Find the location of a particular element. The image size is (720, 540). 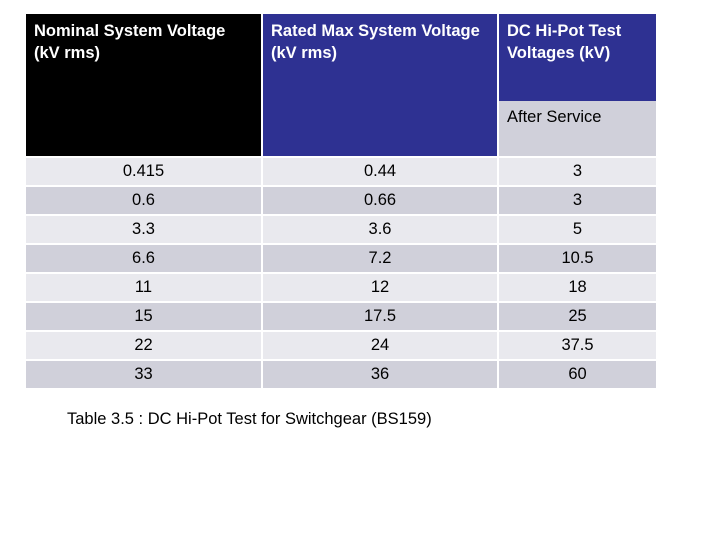

cell-test-voltage: 60 is located at coordinates (577, 374).